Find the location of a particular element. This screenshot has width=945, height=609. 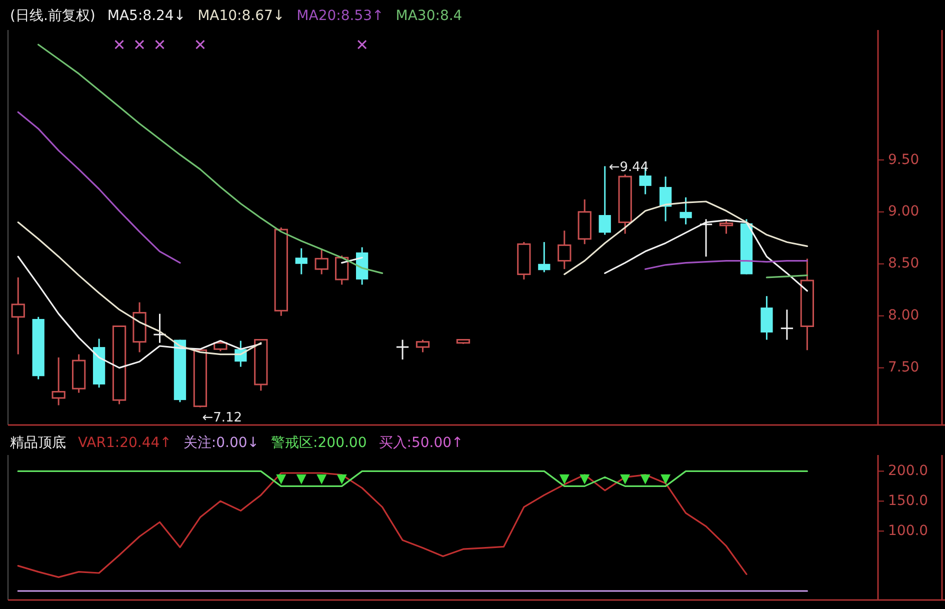

y-tick-label: 9.00 is located at coordinates (904, 212).